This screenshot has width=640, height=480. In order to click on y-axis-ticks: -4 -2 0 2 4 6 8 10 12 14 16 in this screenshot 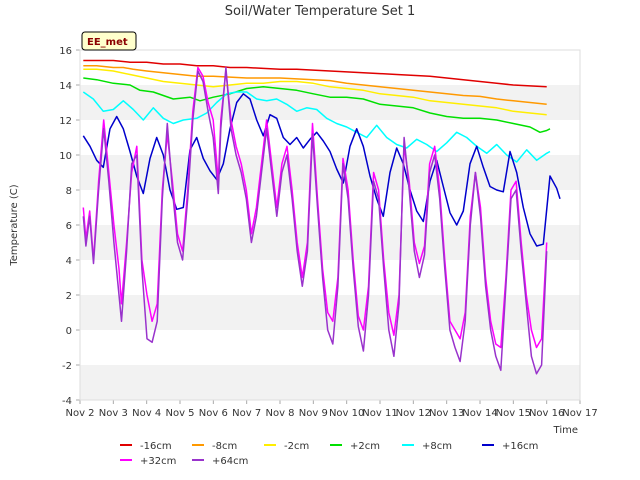, I will do `click(69, 226)`.